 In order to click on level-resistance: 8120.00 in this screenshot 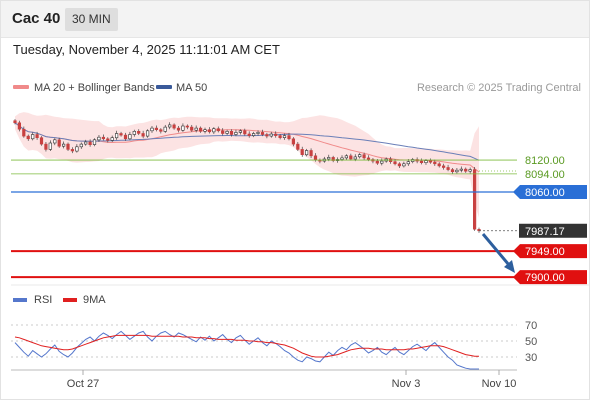, I will do `click(288, 161)`.